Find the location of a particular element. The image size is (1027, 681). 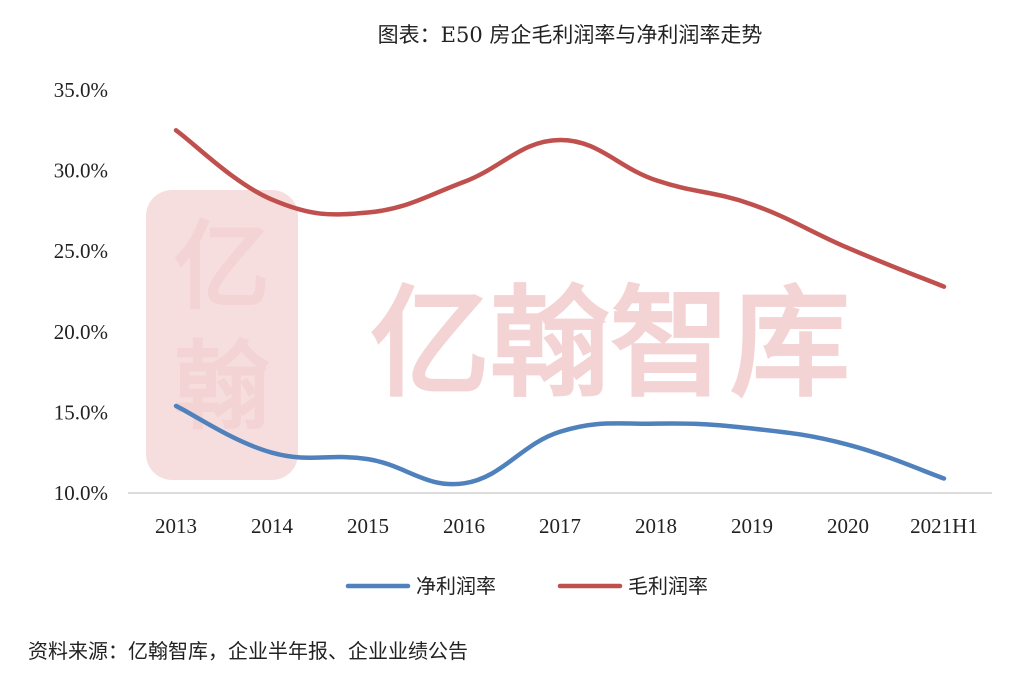

y-tick-label: 15.0% is located at coordinates (81, 412).